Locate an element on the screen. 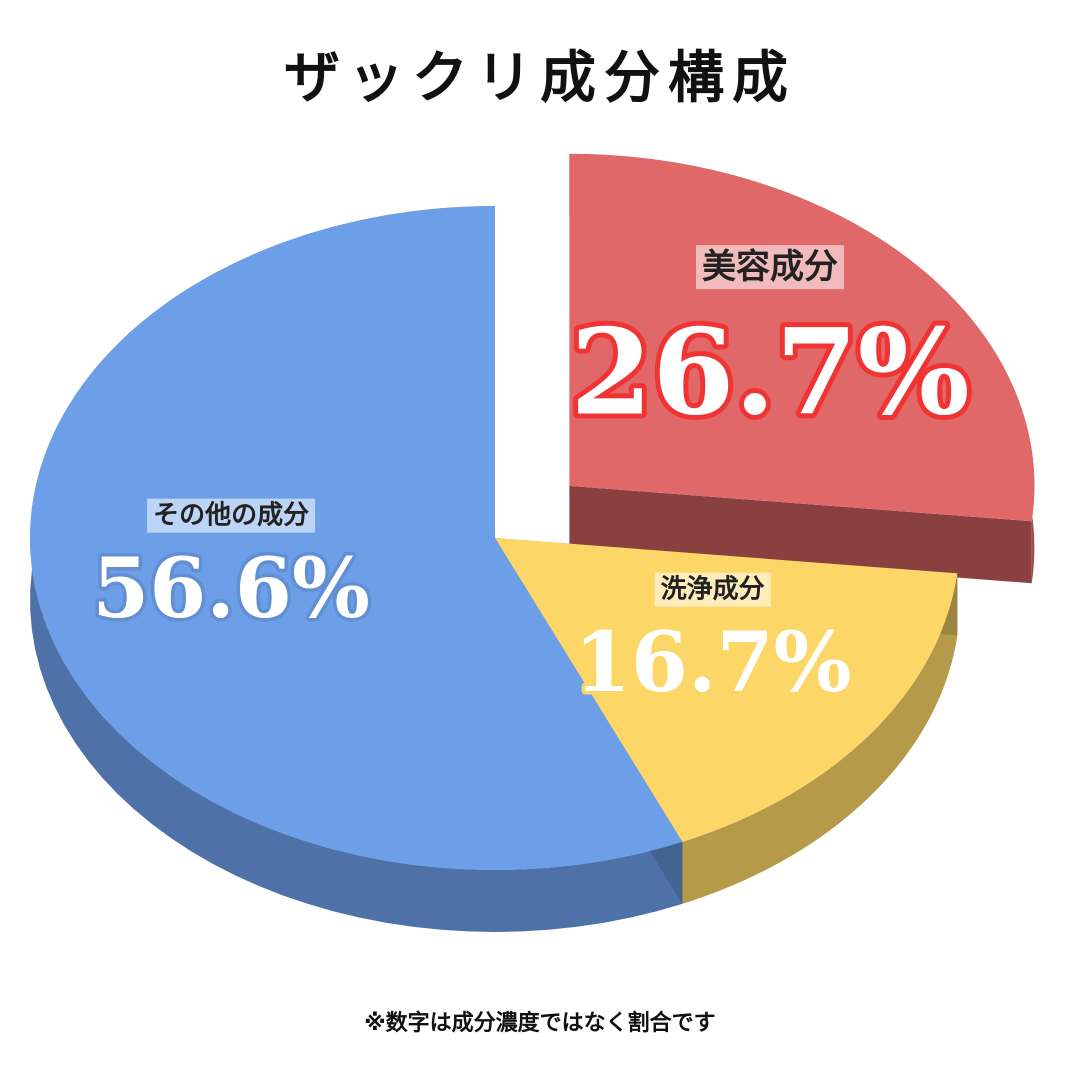  value-label: 26.7% is located at coordinates (770, 372).